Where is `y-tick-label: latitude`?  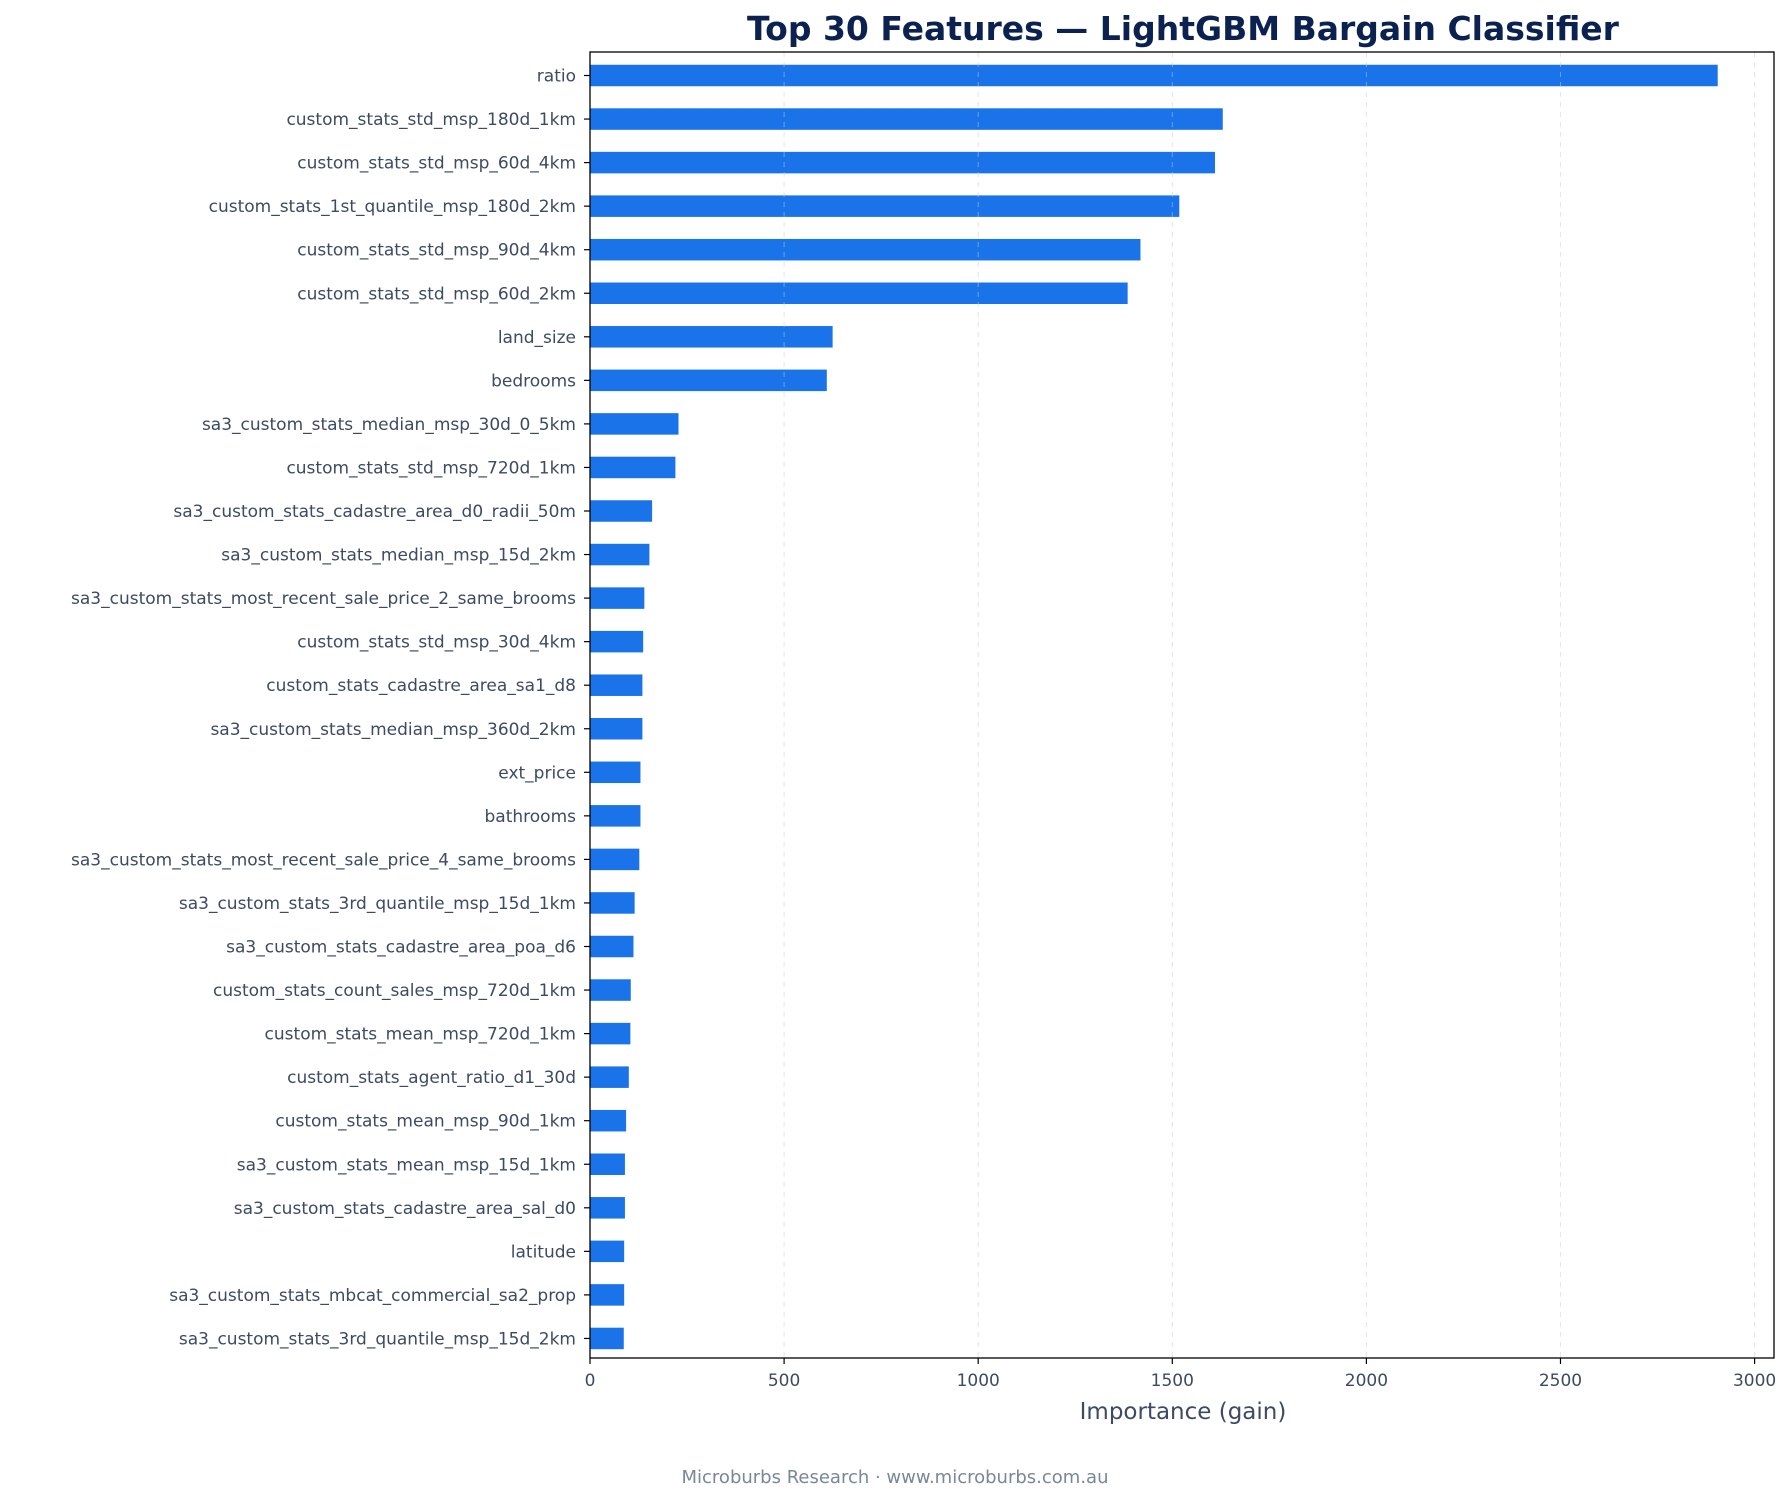 y-tick-label: latitude is located at coordinates (543, 1252).